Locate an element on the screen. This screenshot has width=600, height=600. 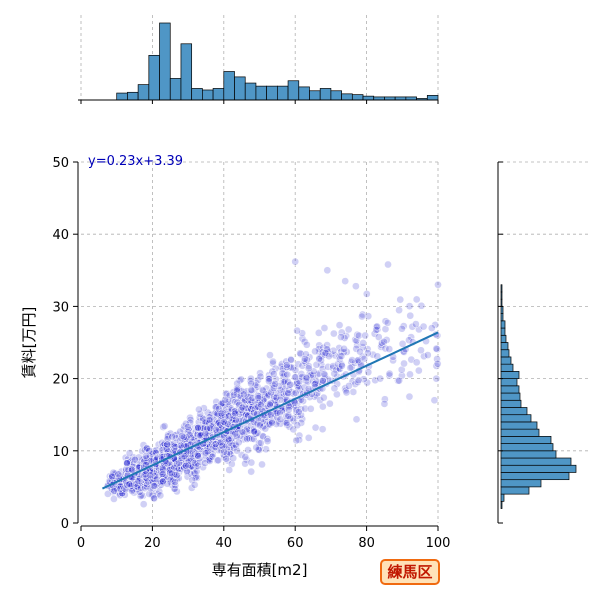
x-tick-label: 0 is located at coordinates (81, 543).